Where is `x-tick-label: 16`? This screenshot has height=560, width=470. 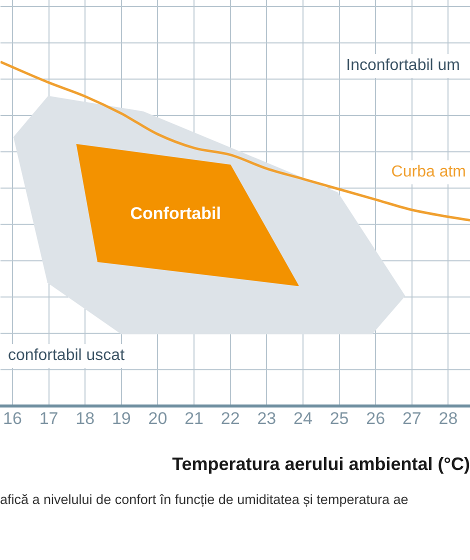
x-tick-label: 16 is located at coordinates (12, 418).